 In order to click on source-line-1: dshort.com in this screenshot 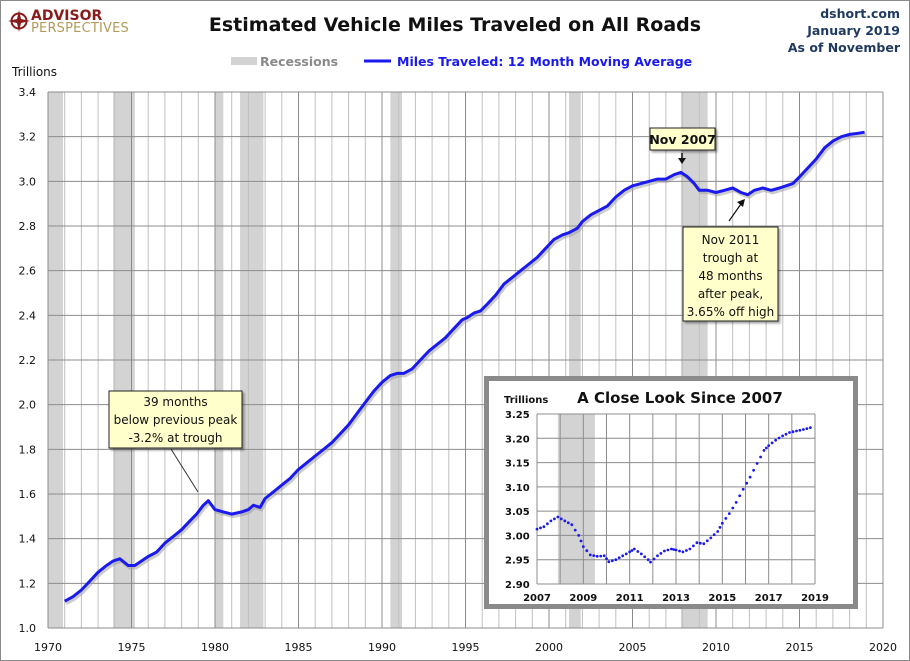, I will do `click(860, 13)`.